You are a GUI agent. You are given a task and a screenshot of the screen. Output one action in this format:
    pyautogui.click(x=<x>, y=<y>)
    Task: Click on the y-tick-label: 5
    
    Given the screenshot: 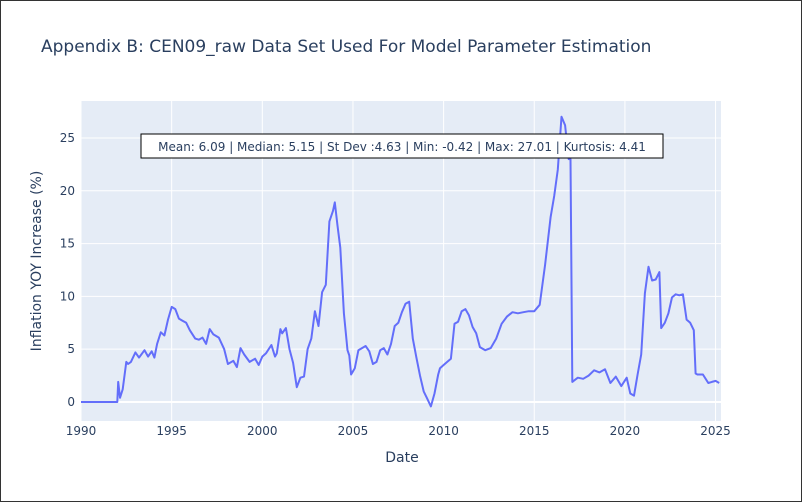 What is the action you would take?
    pyautogui.click(x=71, y=349)
    